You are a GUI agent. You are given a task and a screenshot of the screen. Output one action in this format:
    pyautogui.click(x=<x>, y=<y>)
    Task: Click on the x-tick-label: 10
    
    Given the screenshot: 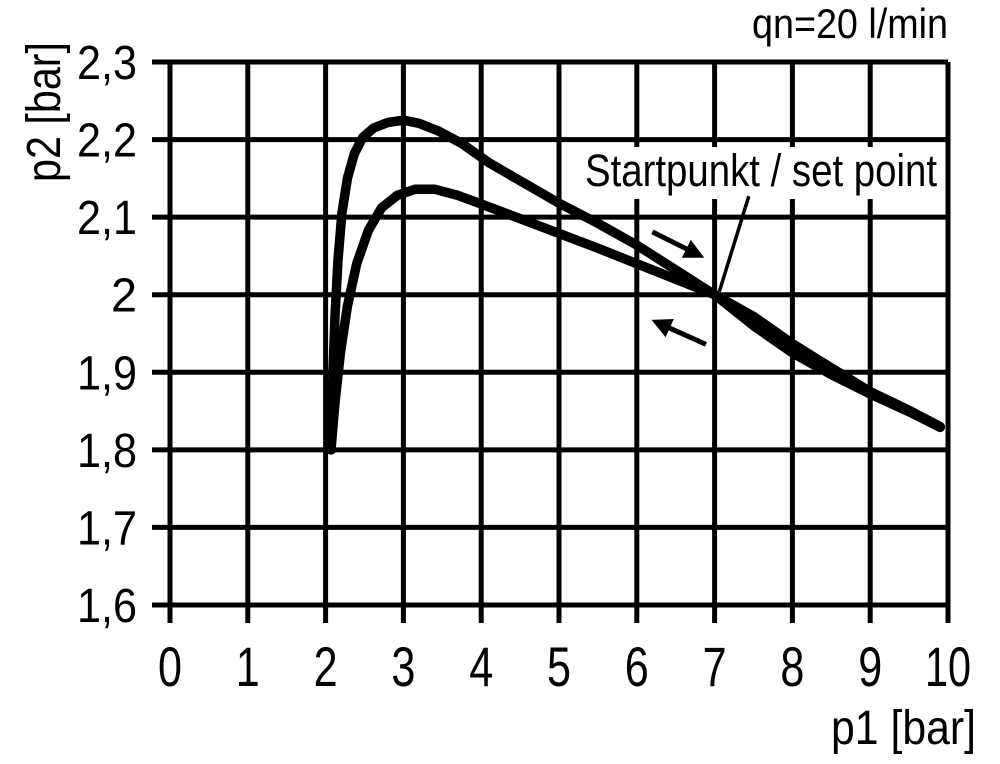 What is the action you would take?
    pyautogui.click(x=948, y=666)
    